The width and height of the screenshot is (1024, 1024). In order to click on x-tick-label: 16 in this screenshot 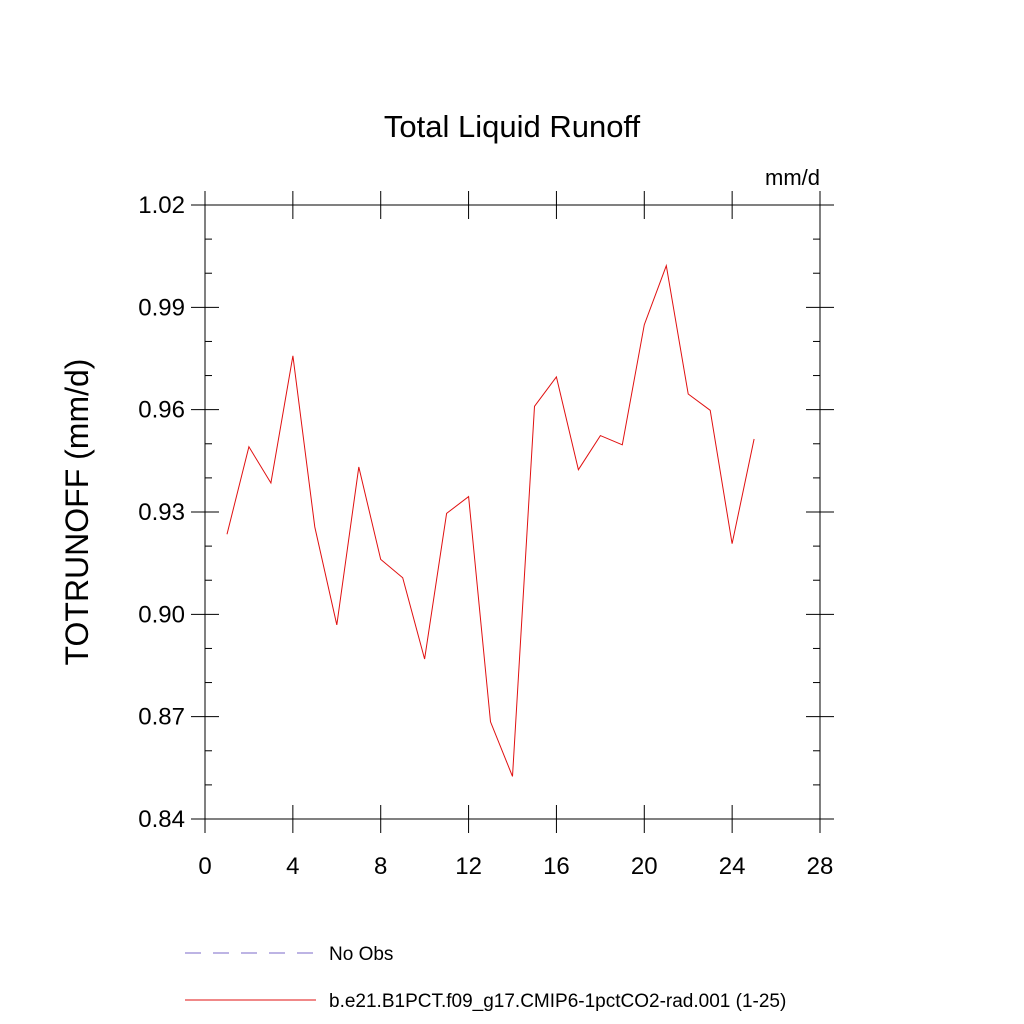, I will do `click(556, 866)`.